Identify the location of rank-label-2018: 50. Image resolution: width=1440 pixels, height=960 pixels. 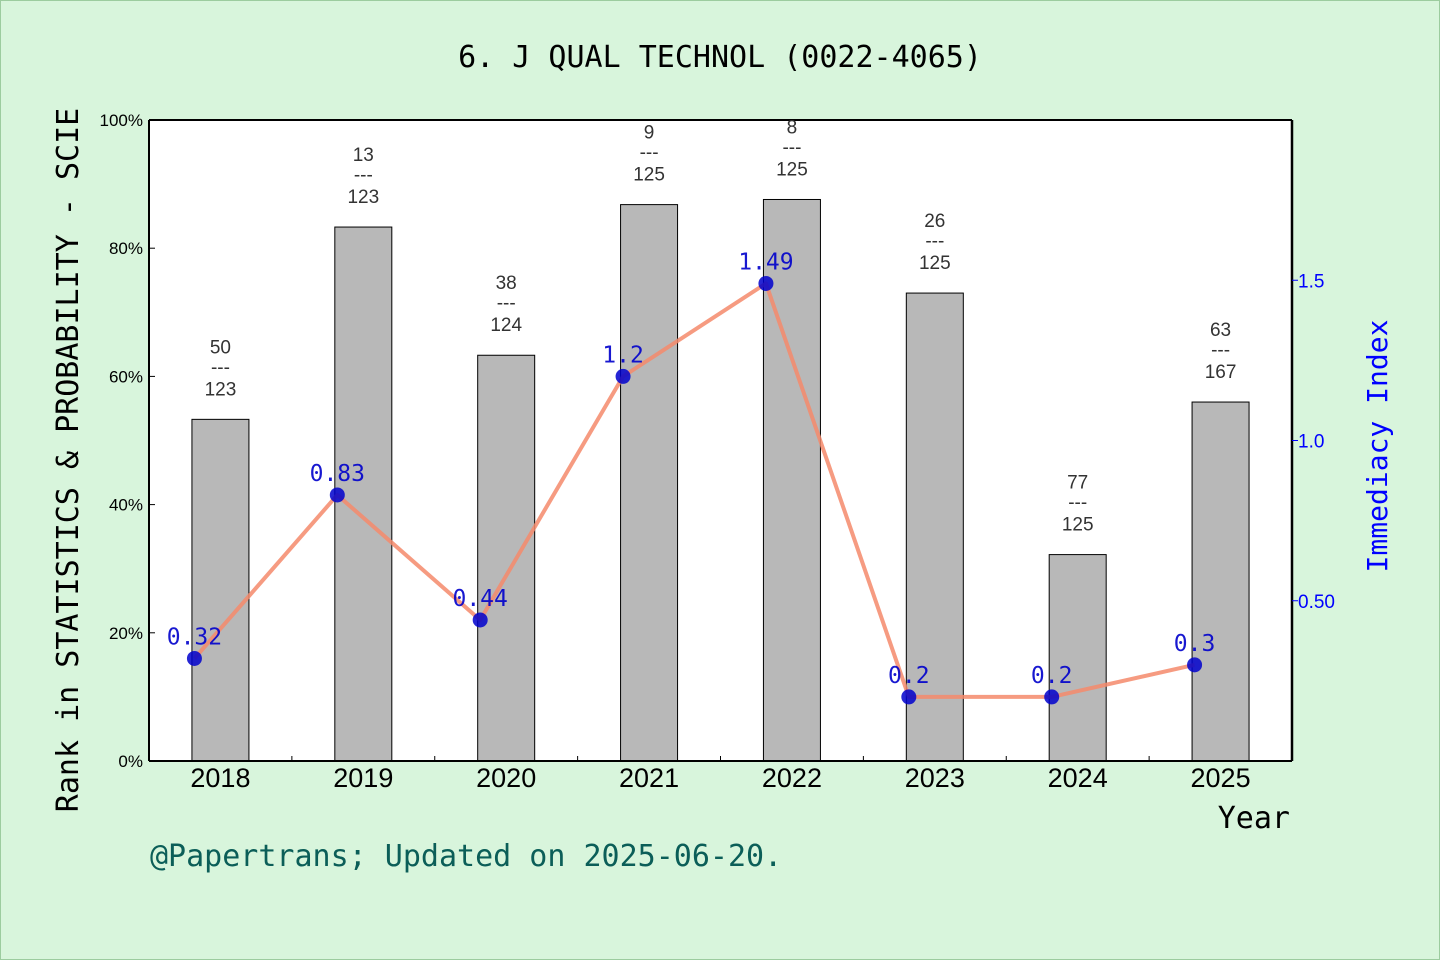
(220, 347).